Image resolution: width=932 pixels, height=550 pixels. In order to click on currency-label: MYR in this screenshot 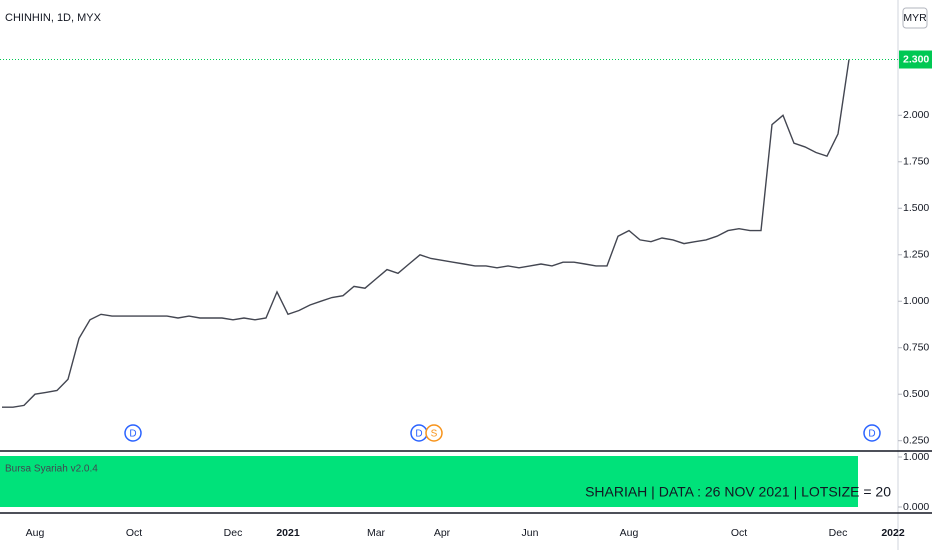, I will do `click(915, 18)`.